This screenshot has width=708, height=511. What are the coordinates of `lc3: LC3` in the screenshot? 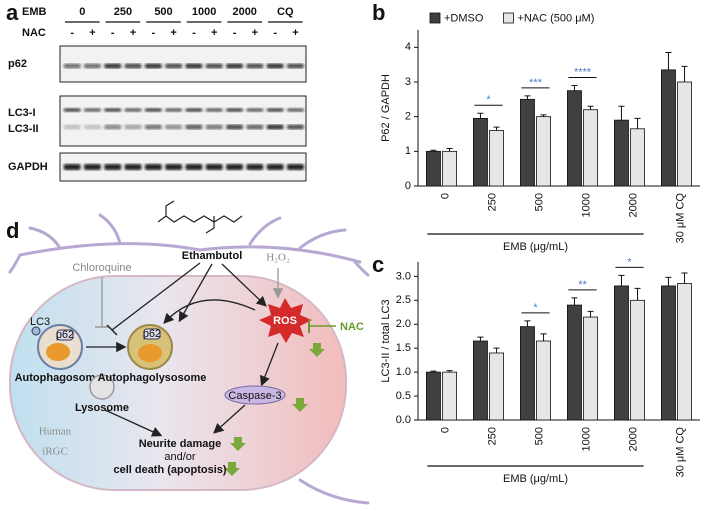 It's located at (40, 322).